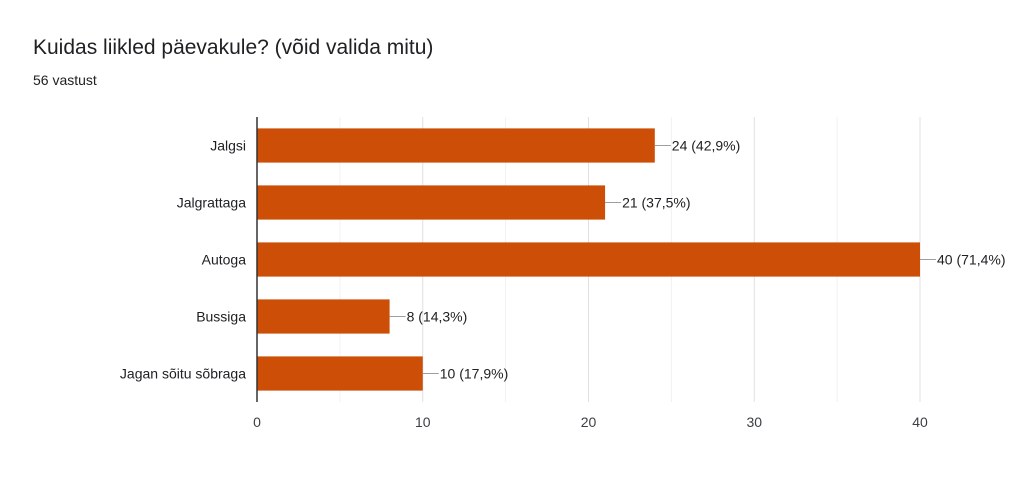  What do you see at coordinates (920, 422) in the screenshot?
I see `x-tick-label: 40` at bounding box center [920, 422].